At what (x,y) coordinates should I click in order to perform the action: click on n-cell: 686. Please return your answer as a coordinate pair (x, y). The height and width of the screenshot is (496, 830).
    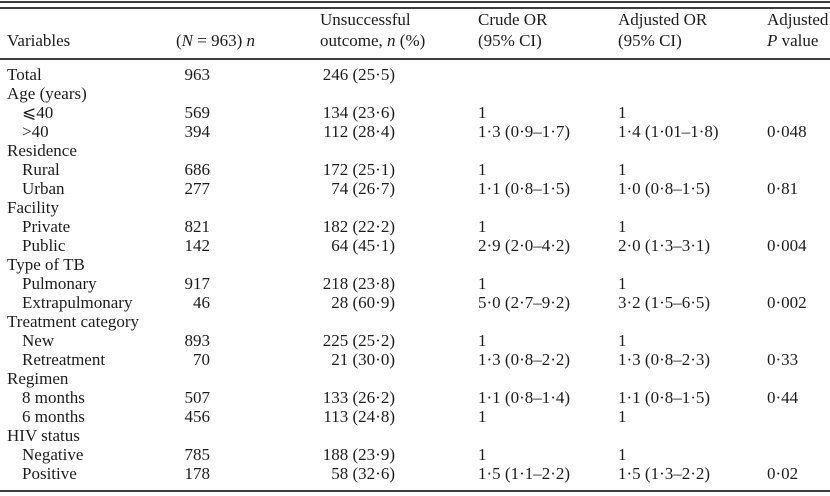
    Looking at the image, I should click on (245, 169).